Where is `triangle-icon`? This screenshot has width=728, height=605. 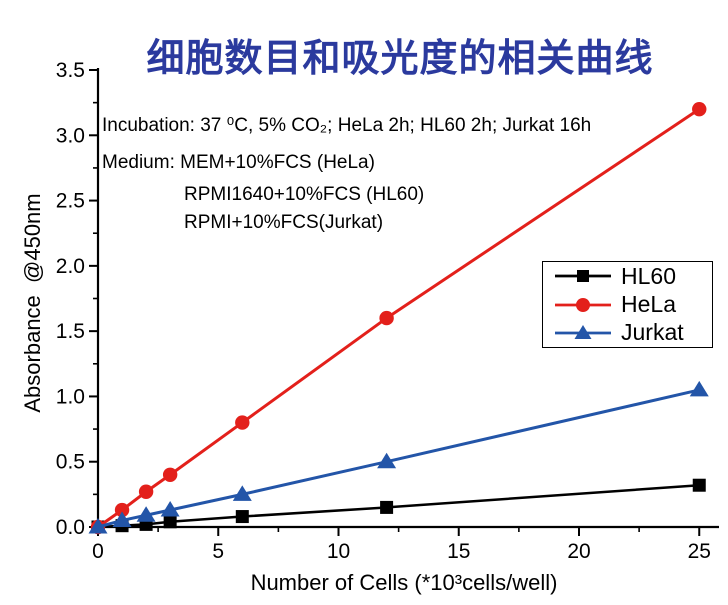
triangle-icon is located at coordinates (583, 331).